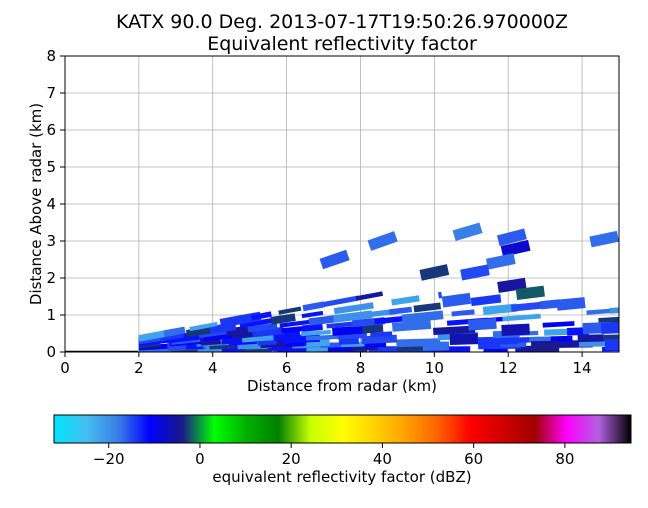 The image size is (648, 508). Describe the element at coordinates (51, 93) in the screenshot. I see `y-tick-label: 7` at that location.